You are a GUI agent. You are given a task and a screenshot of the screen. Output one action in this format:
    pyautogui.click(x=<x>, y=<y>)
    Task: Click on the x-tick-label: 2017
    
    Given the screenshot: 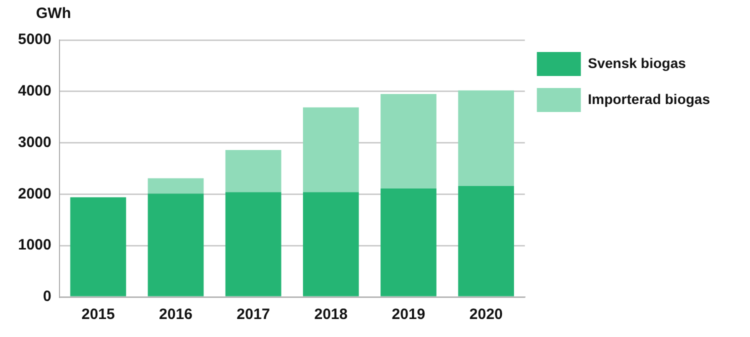 What is the action you would take?
    pyautogui.click(x=253, y=315)
    